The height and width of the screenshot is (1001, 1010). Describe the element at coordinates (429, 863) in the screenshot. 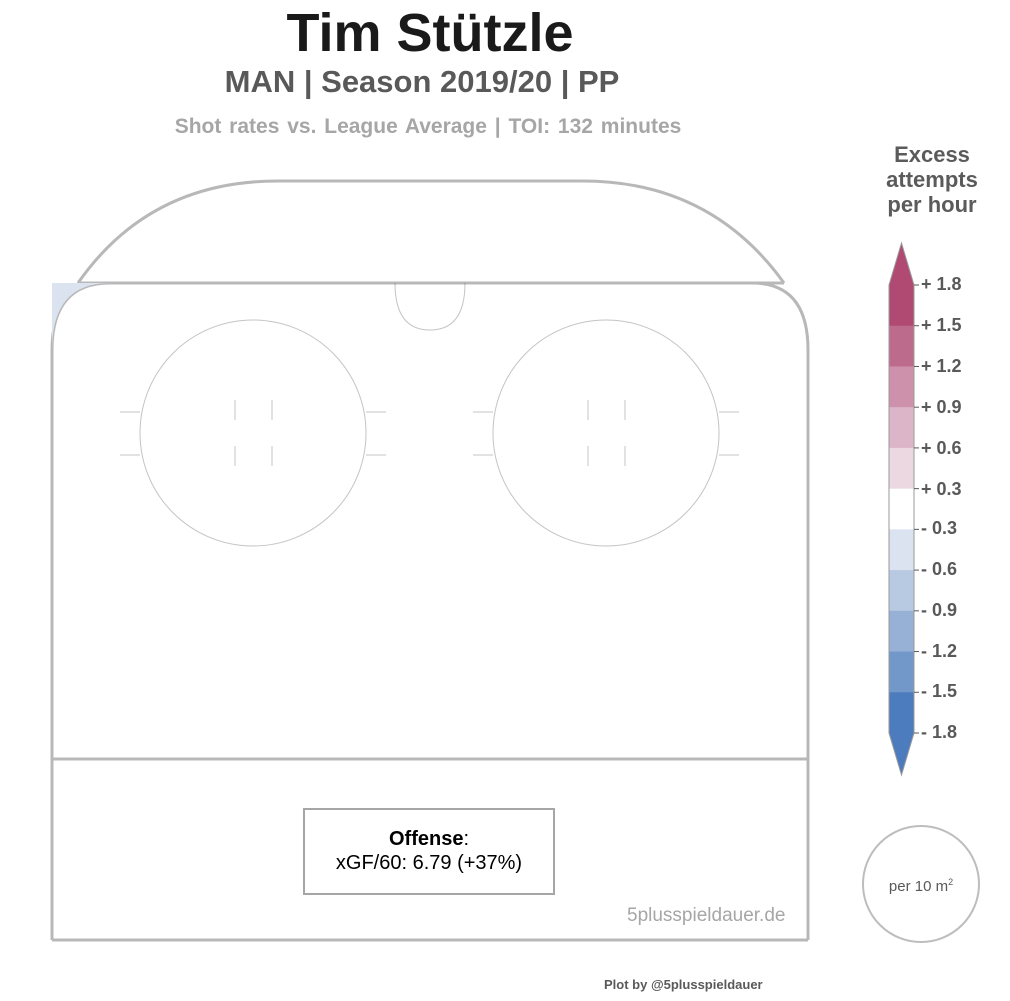

I see `offense-xgf-value: xGF/60: 6.79 (+37%)` at that location.